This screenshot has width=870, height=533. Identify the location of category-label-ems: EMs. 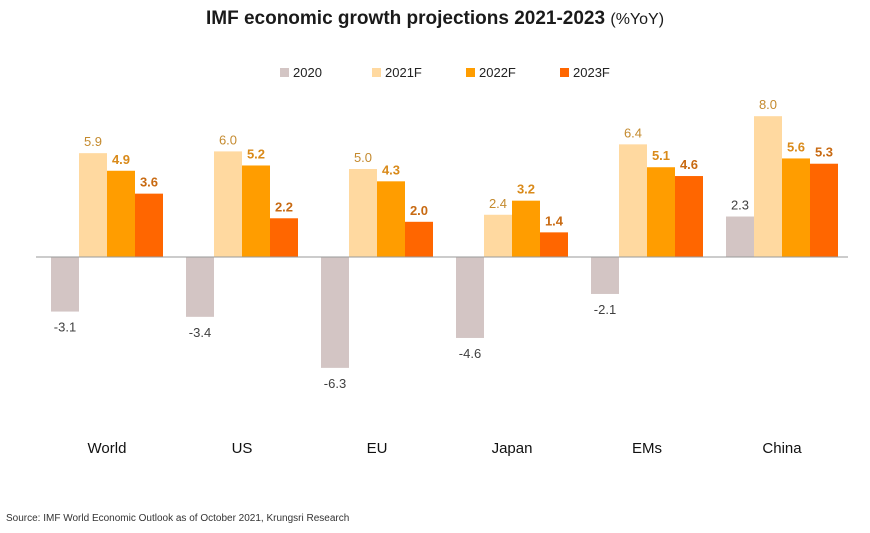
(647, 448).